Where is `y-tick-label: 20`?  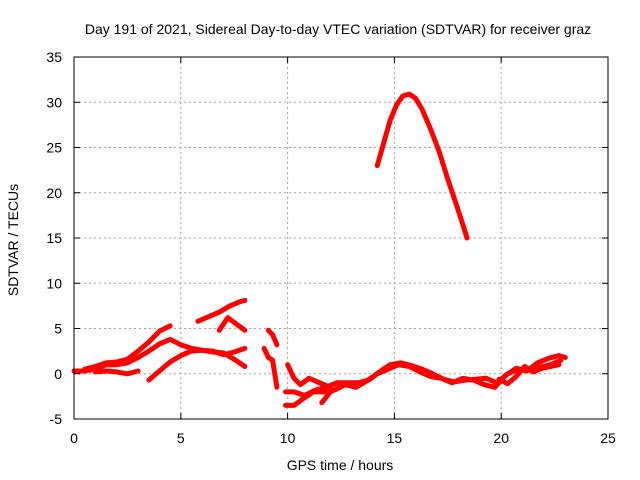
y-tick-label: 20 is located at coordinates (54, 193).